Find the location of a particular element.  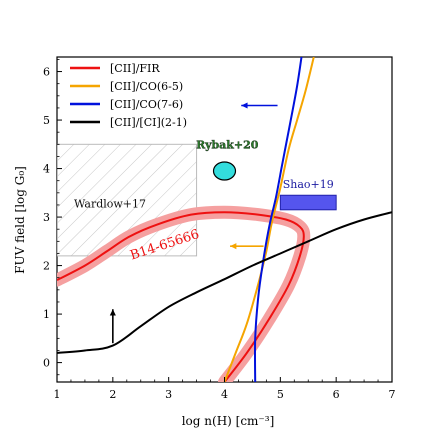

y-tick-label: 5 is located at coordinates (46, 120).